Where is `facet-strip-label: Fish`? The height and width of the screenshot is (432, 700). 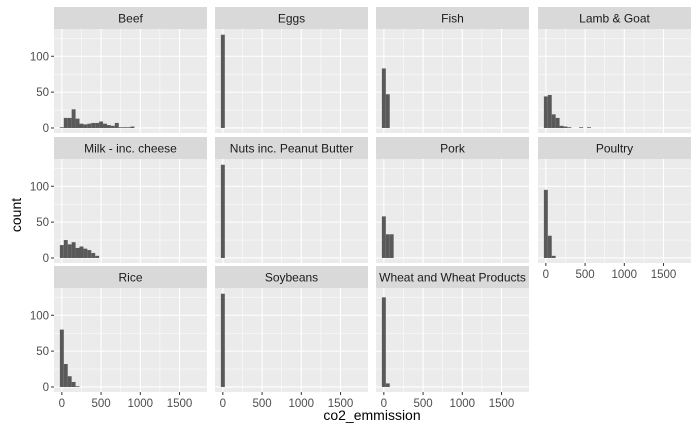
facet-strip-label: Fish is located at coordinates (452, 19).